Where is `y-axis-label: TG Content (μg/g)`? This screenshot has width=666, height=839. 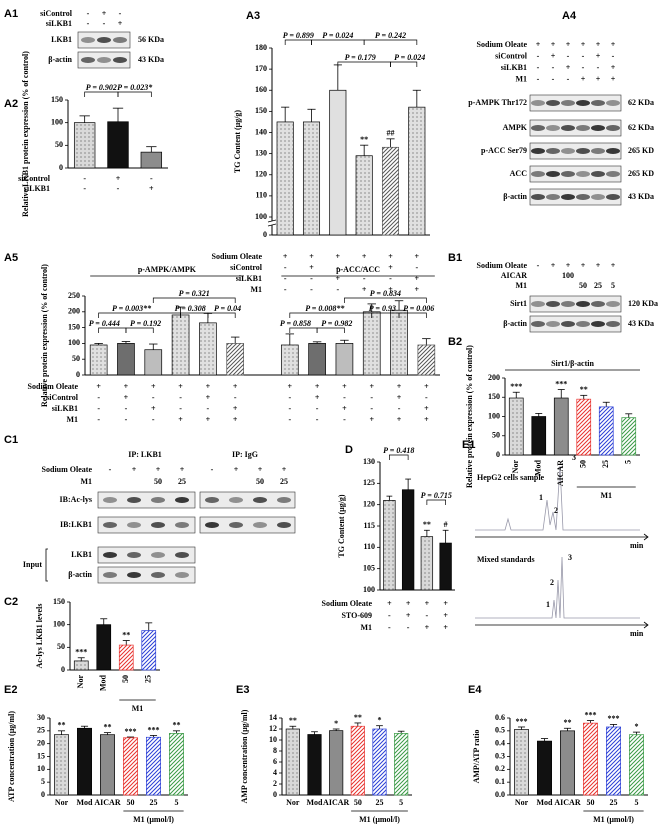 y-axis-label: TG Content (μg/g) is located at coordinates (341, 526).